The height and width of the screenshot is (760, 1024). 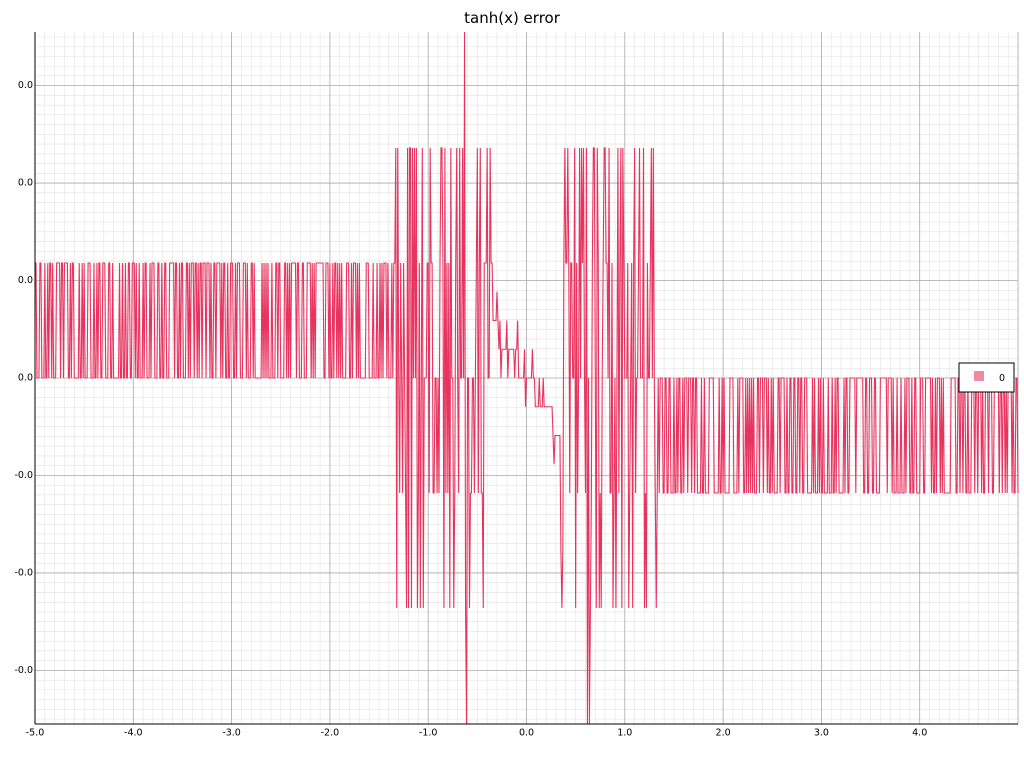 What do you see at coordinates (477, 733) in the screenshot?
I see `x-tick-labels: -5.0 -4.0 -3.0 -2.0 -1.0 0.0 1.0 2.0 3.0 4.0` at bounding box center [477, 733].